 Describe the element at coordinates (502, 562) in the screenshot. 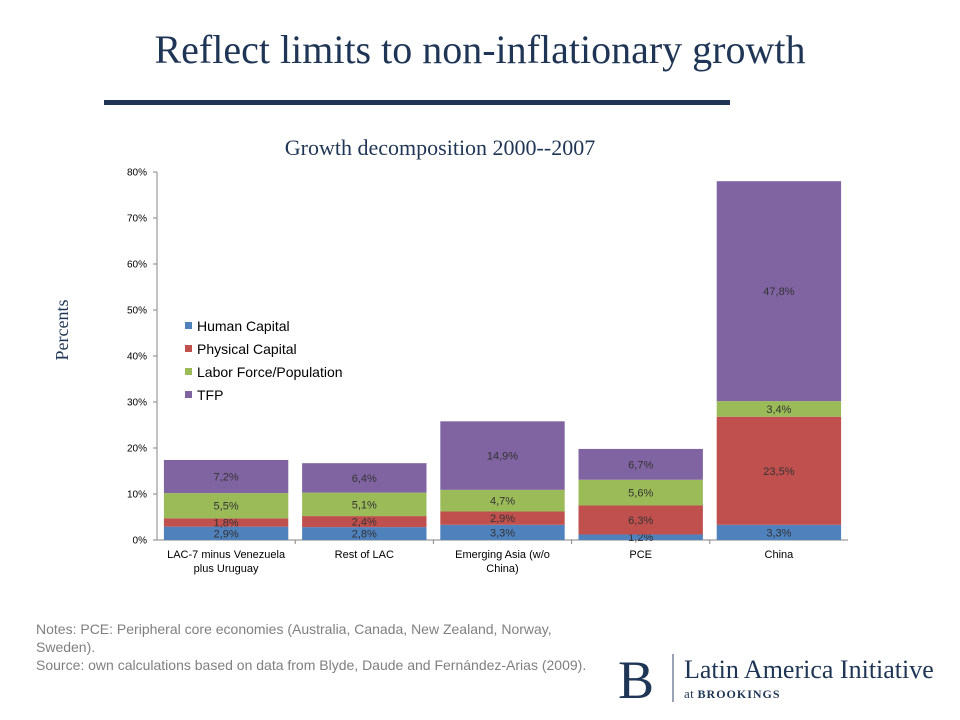

I see `x-tick-label: Emerging Asia (w/o China)` at that location.